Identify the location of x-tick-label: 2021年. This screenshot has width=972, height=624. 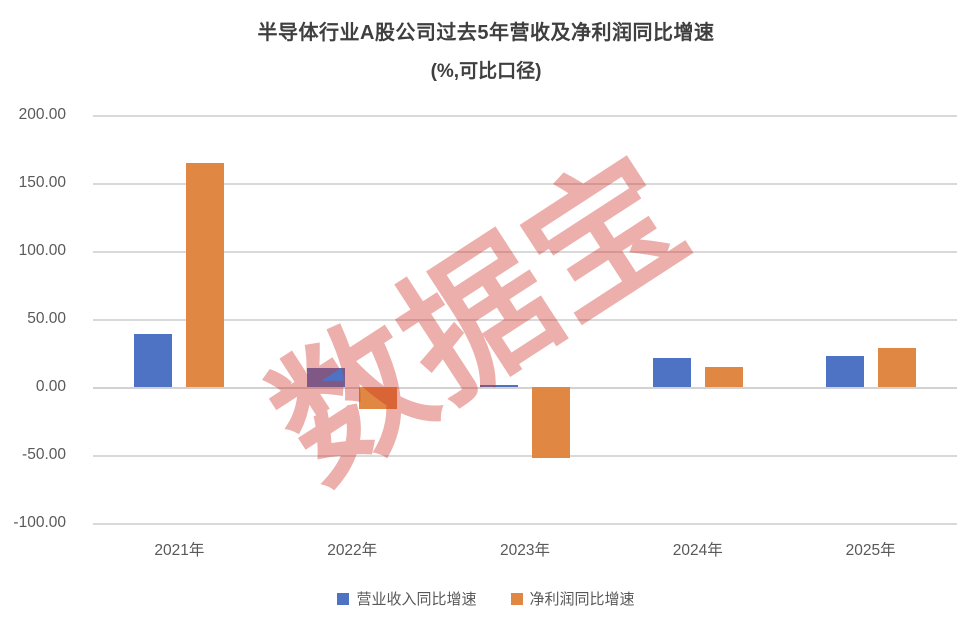
(179, 550).